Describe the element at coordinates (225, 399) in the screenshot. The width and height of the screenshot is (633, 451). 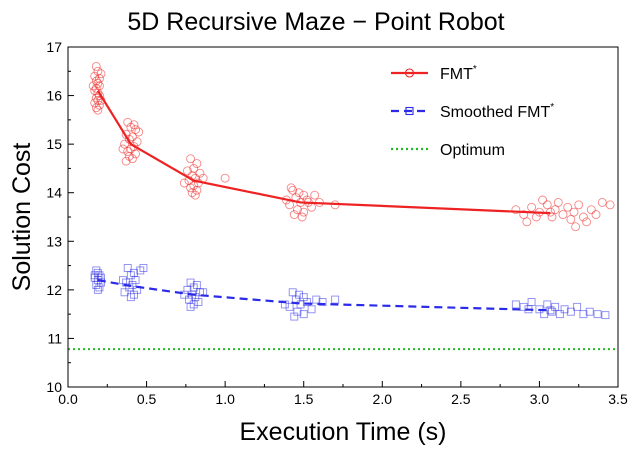
I see `x-tick-label: 1.0` at that location.